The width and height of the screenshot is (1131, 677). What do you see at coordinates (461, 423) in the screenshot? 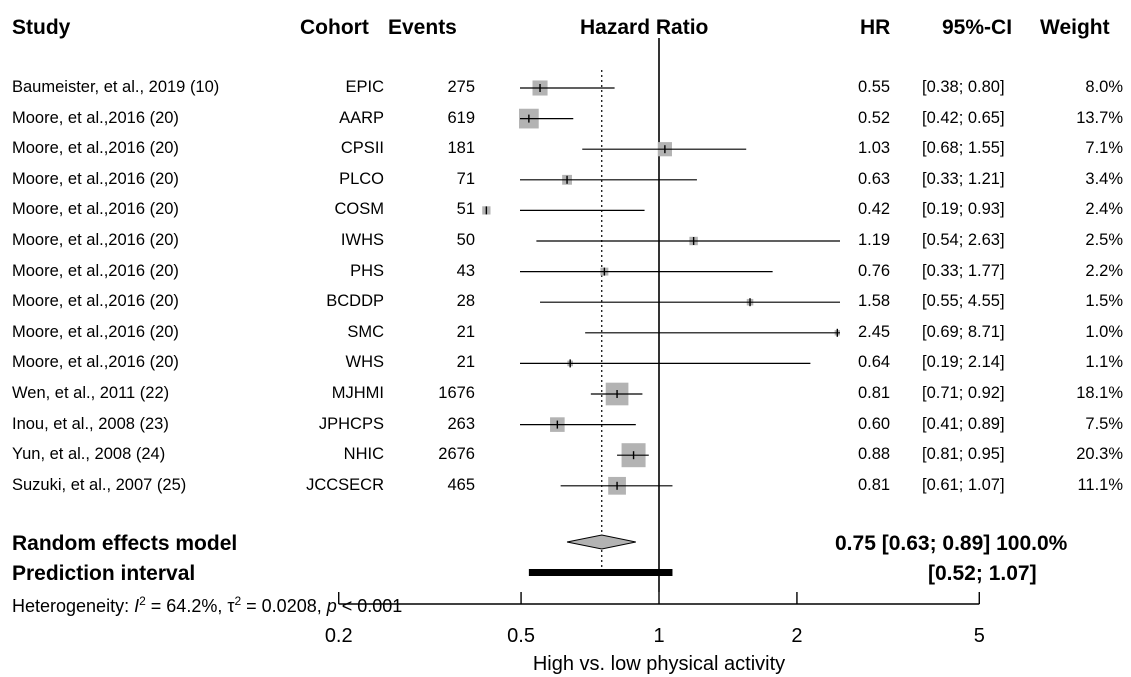
I see `events-count: 263` at bounding box center [461, 423].